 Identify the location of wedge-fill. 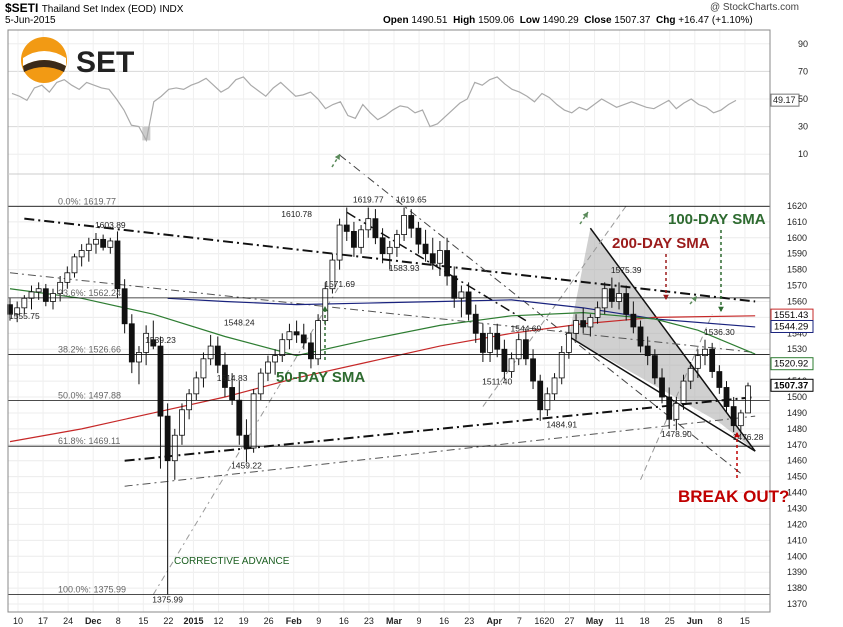
(662, 340).